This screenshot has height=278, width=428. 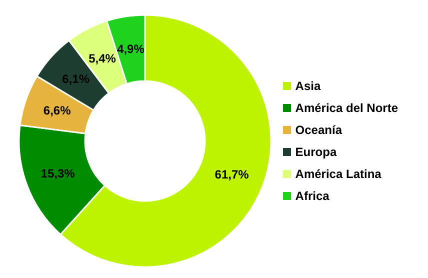 I want to click on data-label: 4,9%, so click(x=131, y=49).